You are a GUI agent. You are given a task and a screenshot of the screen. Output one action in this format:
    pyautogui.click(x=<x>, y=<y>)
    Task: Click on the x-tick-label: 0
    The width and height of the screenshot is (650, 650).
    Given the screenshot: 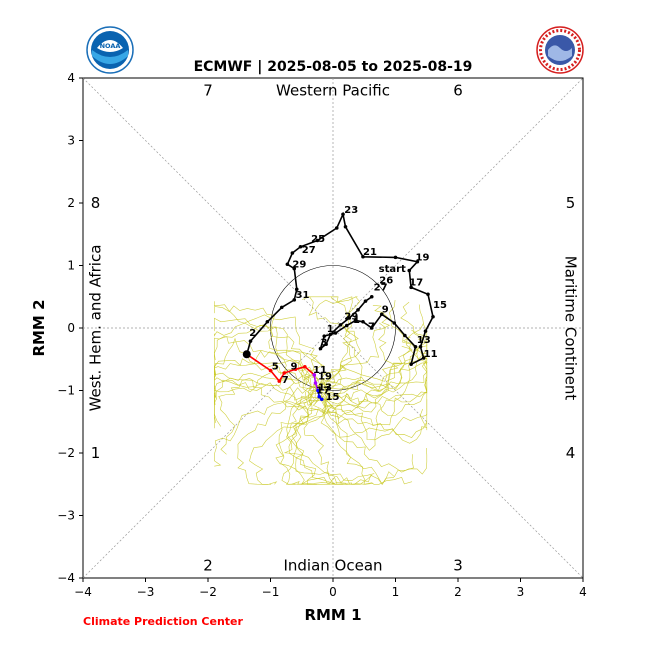 What is the action you would take?
    pyautogui.click(x=333, y=592)
    